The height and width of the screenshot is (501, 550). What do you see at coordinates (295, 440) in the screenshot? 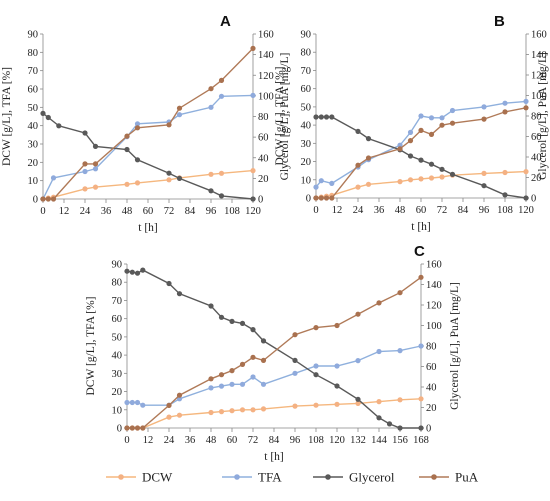
I see `x-tick-label: 96` at bounding box center [295, 440].